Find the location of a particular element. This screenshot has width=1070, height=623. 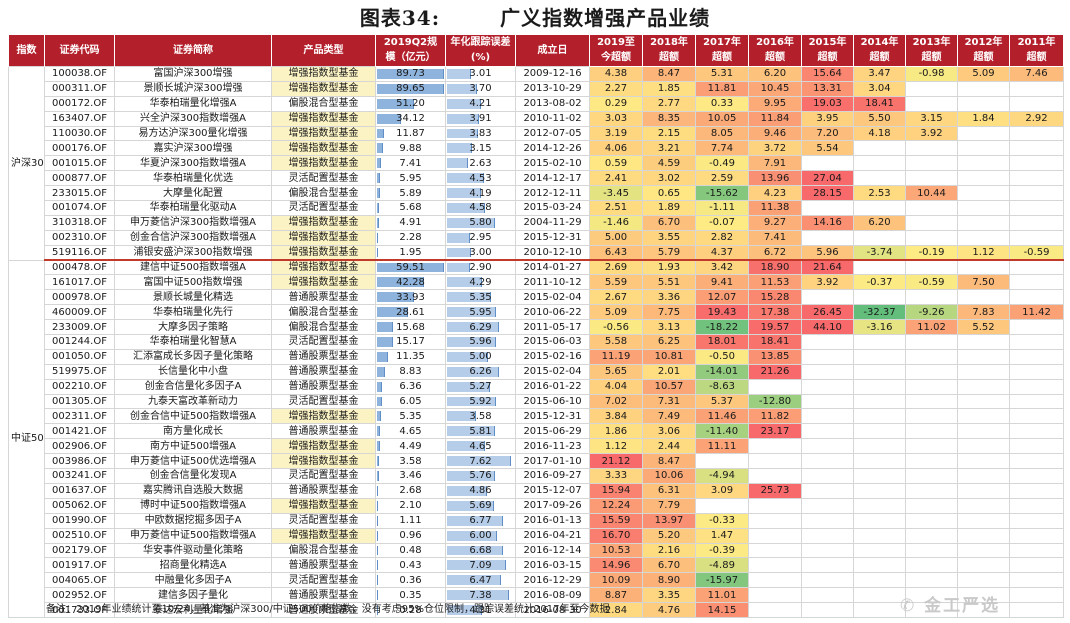

fund-type: 灵活配置型基金 is located at coordinates (323, 342).